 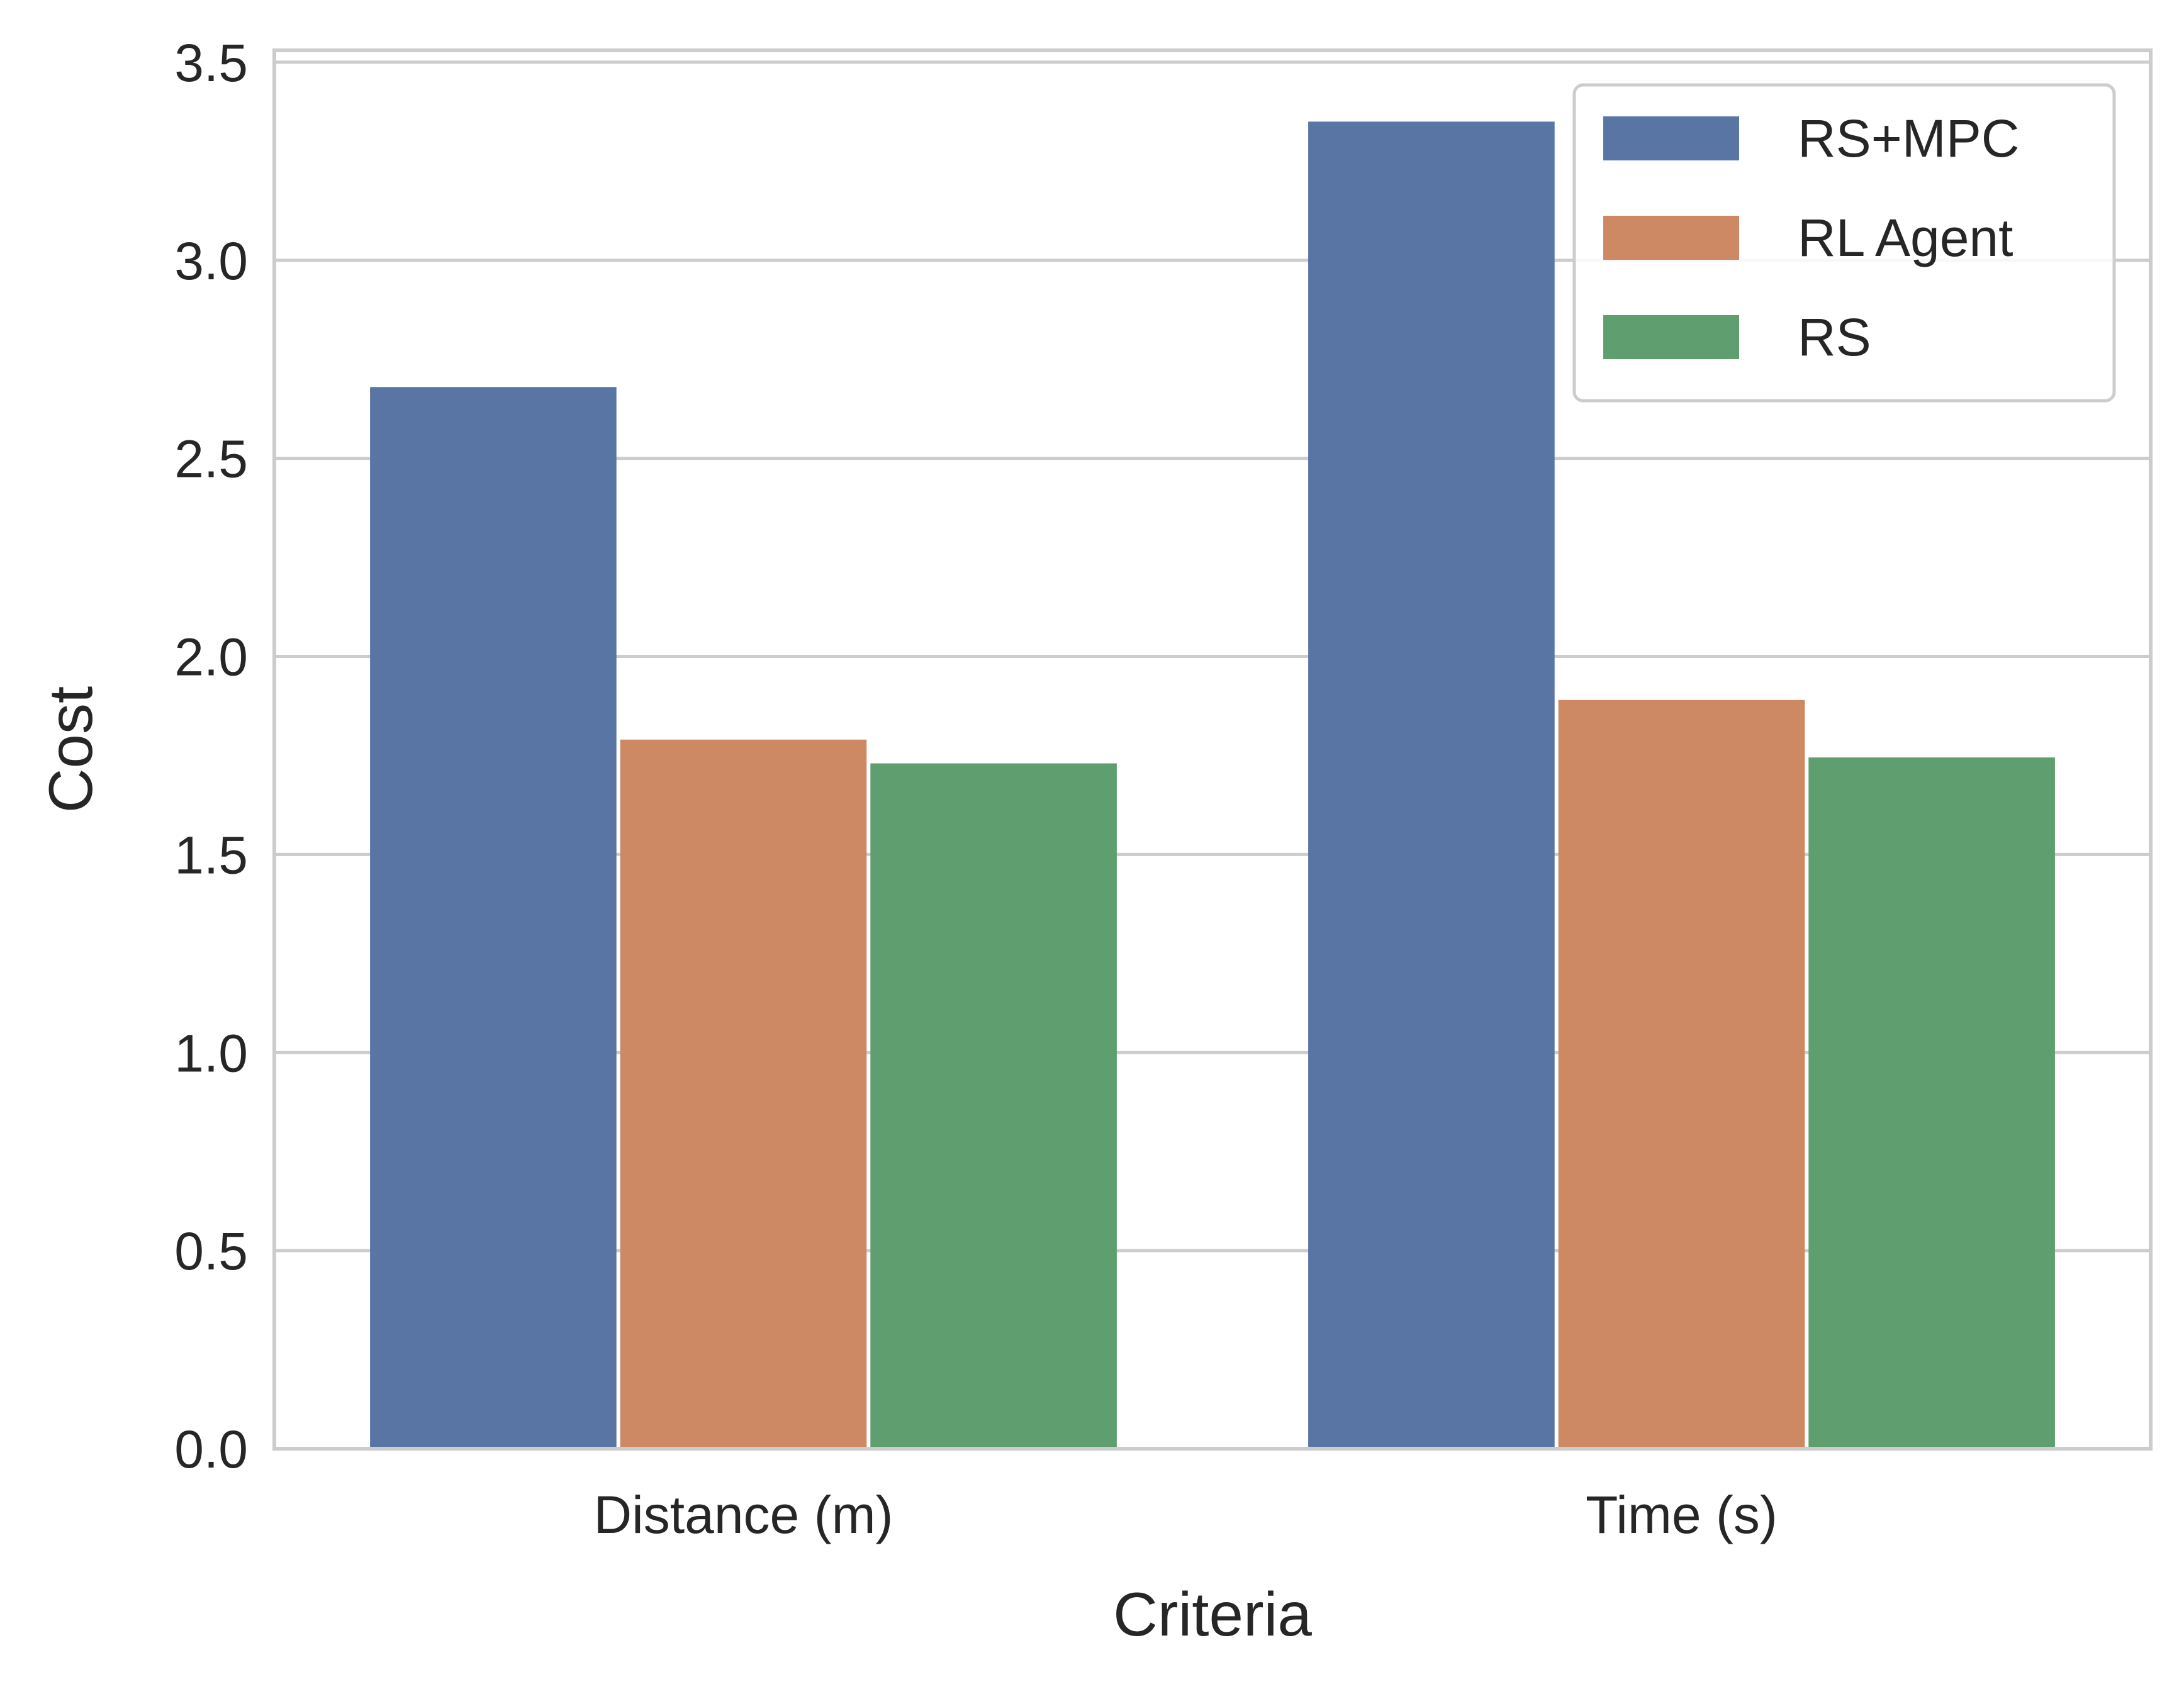 I want to click on y-tick-label: 2.0, so click(x=211, y=657).